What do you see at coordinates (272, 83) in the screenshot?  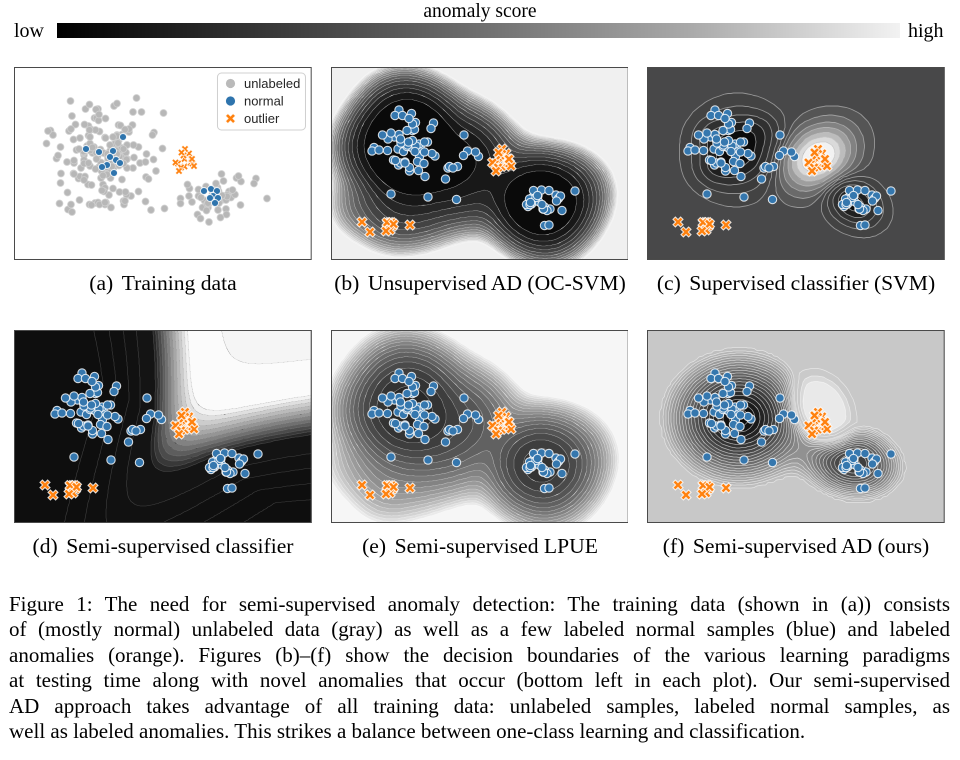 I see `svg-text: unlabeled` at bounding box center [272, 83].